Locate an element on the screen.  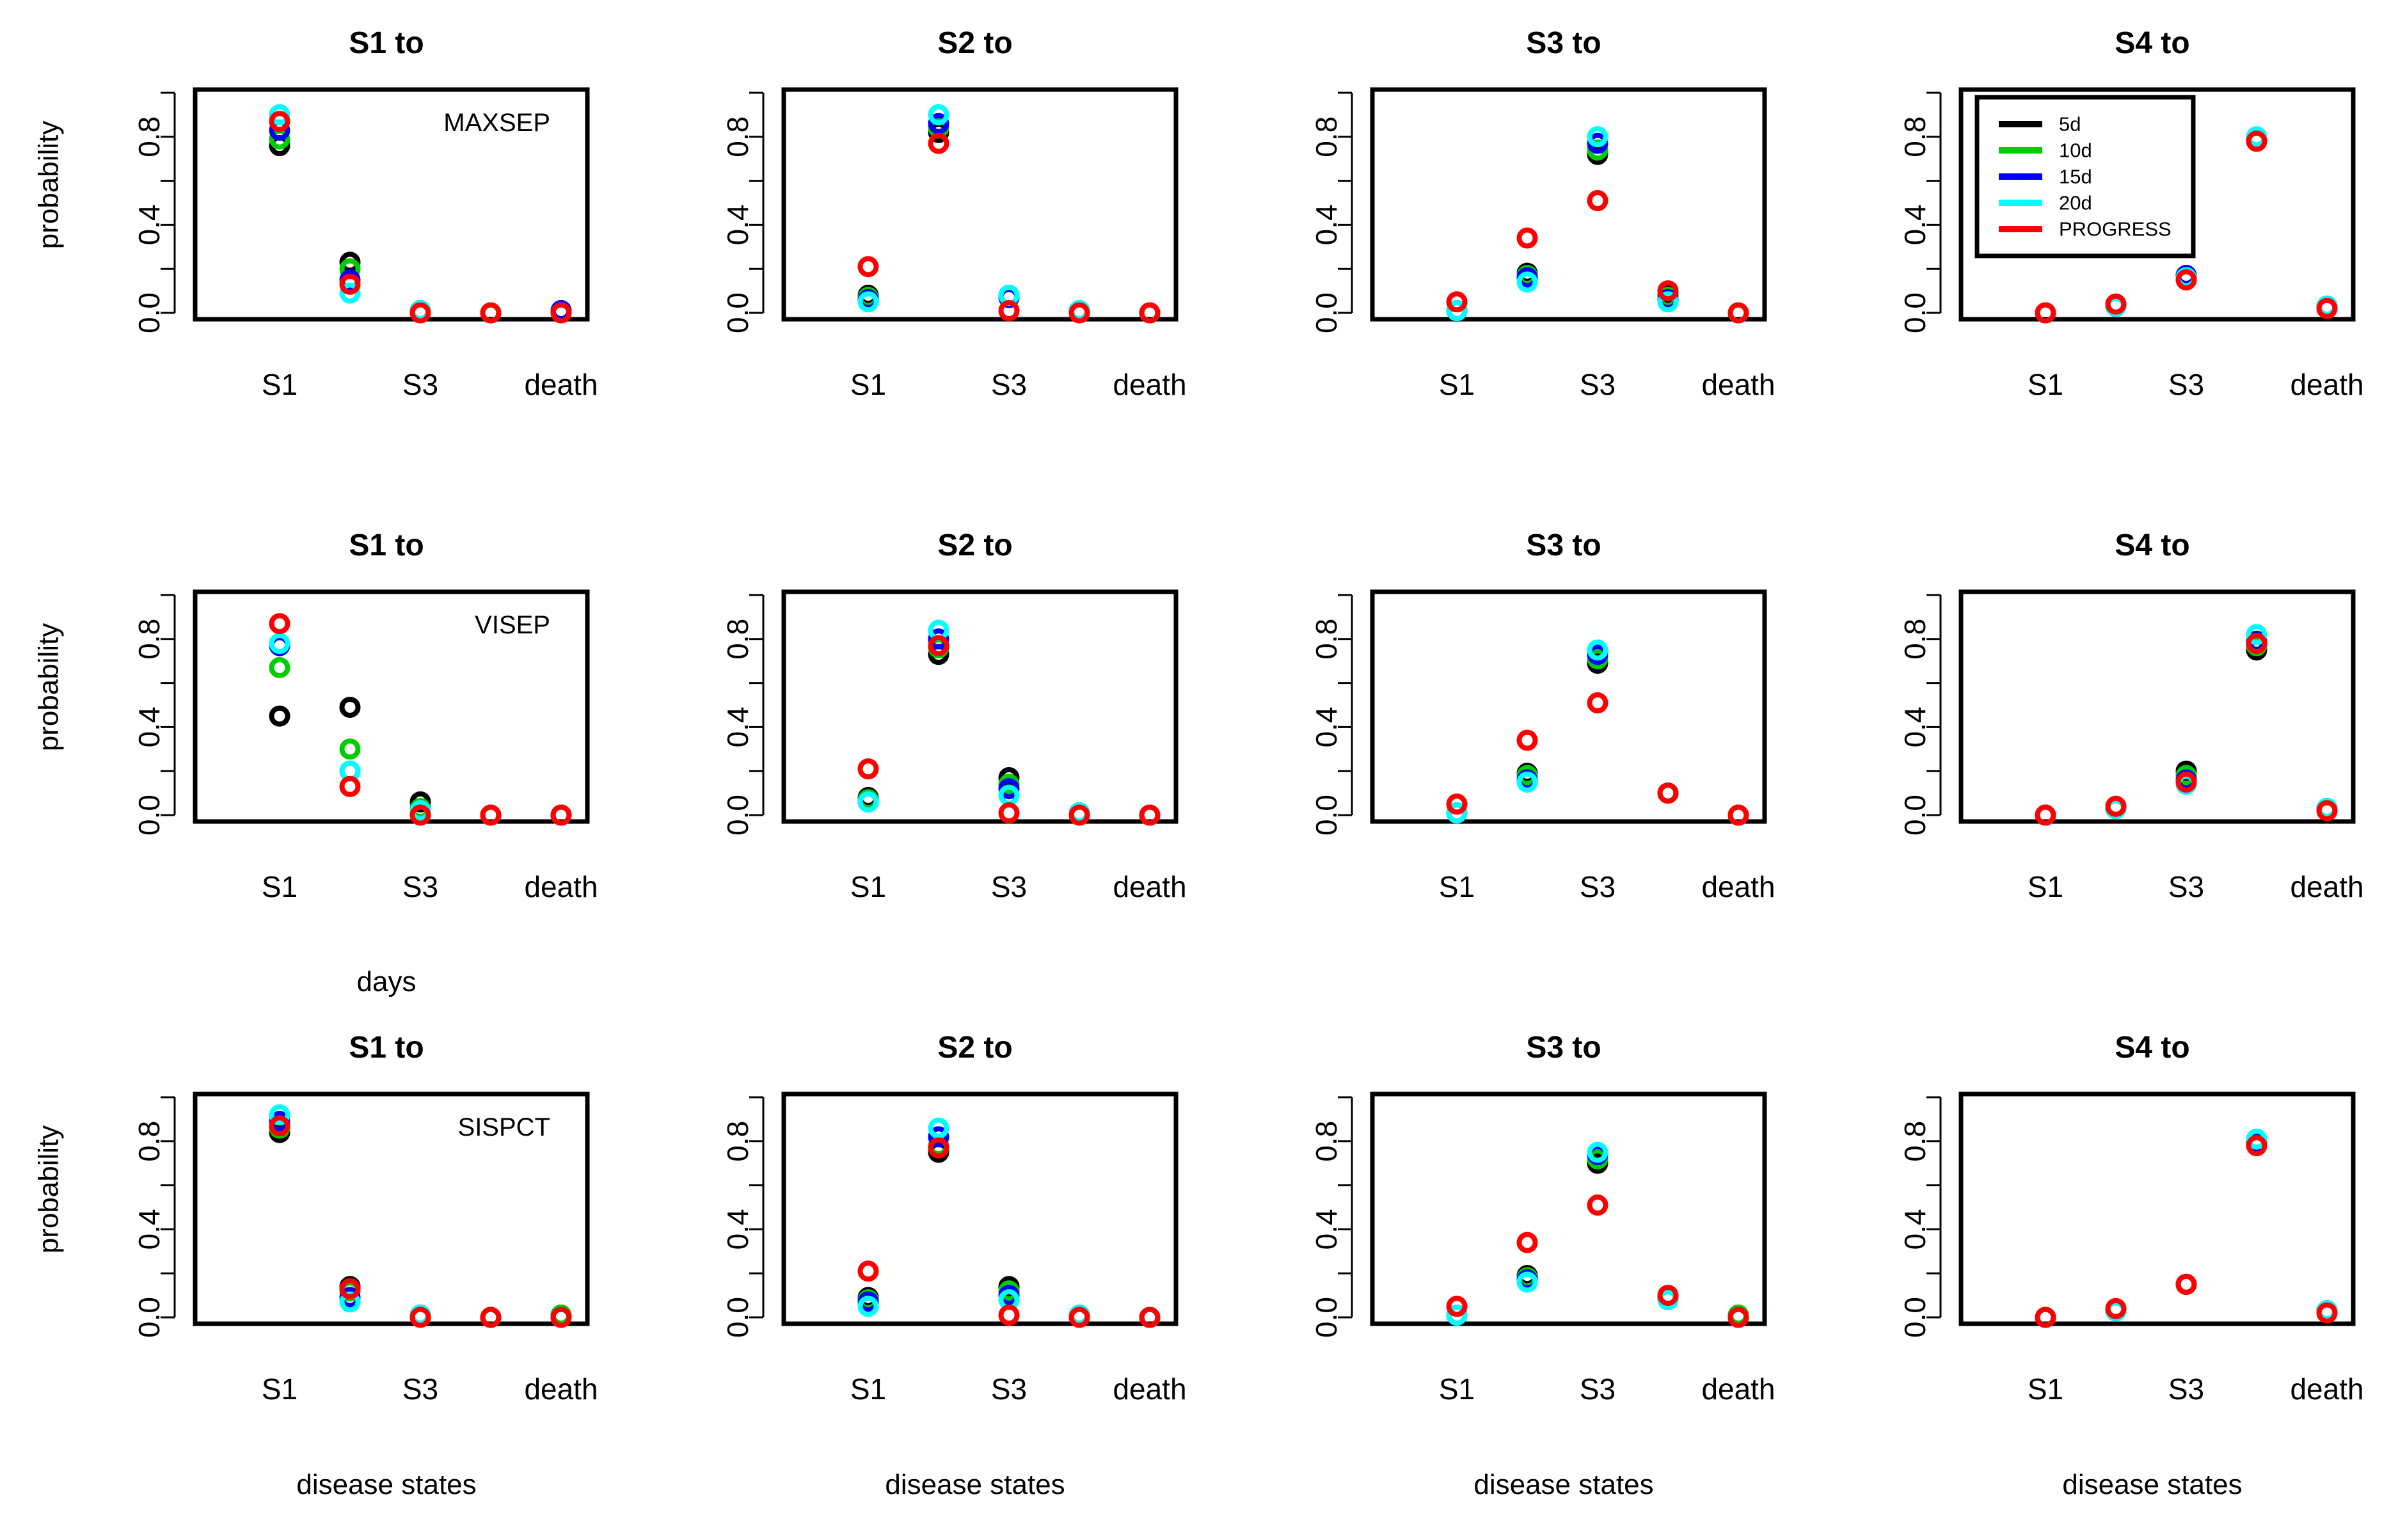
point-15d-s2 is located at coordinates (938, 1137).